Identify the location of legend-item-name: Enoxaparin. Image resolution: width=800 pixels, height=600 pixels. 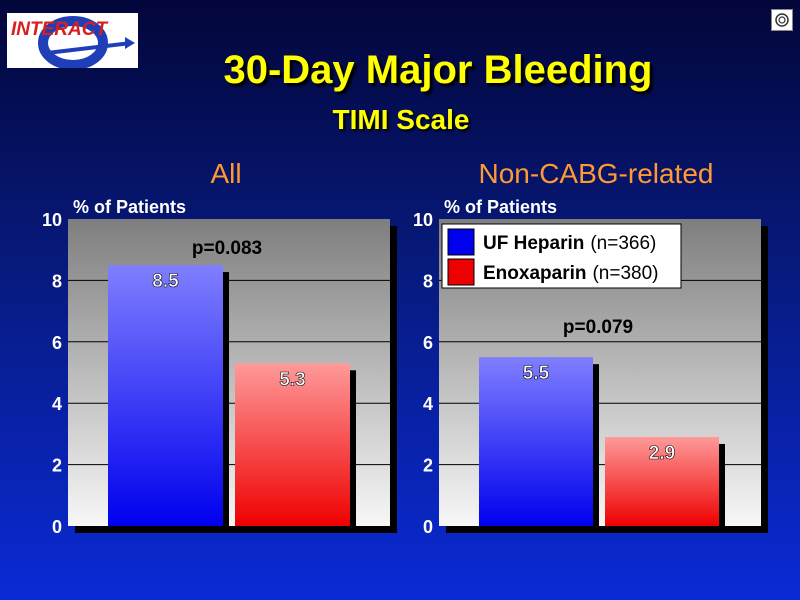
(534, 273).